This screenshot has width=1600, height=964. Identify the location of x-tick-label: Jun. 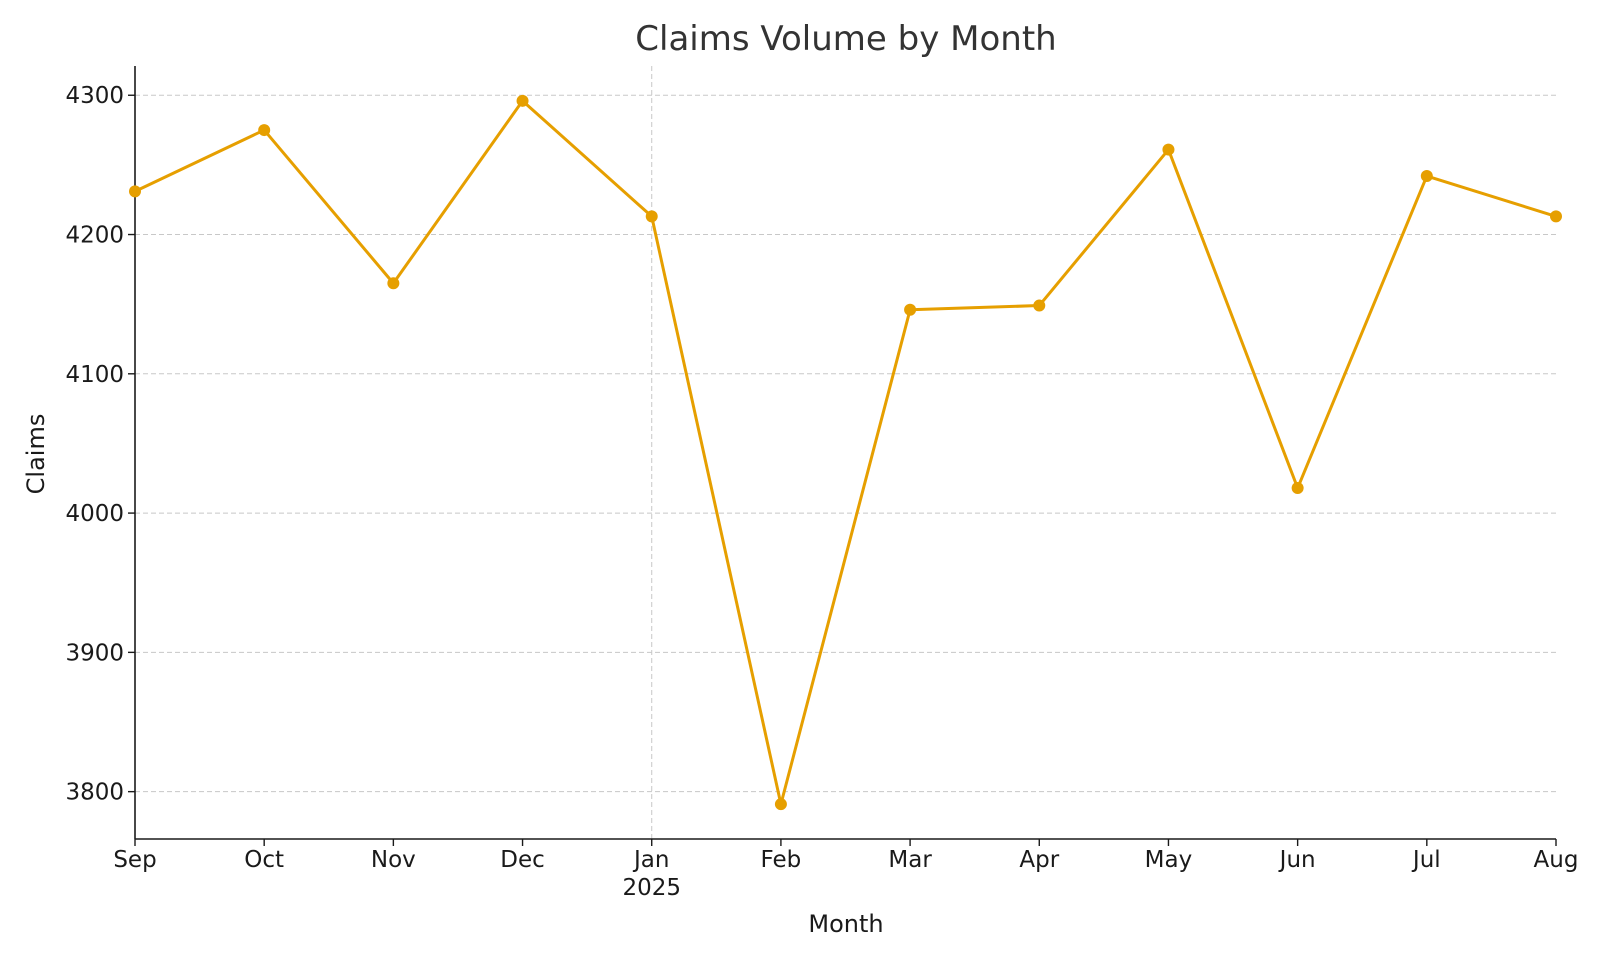
(1297, 860).